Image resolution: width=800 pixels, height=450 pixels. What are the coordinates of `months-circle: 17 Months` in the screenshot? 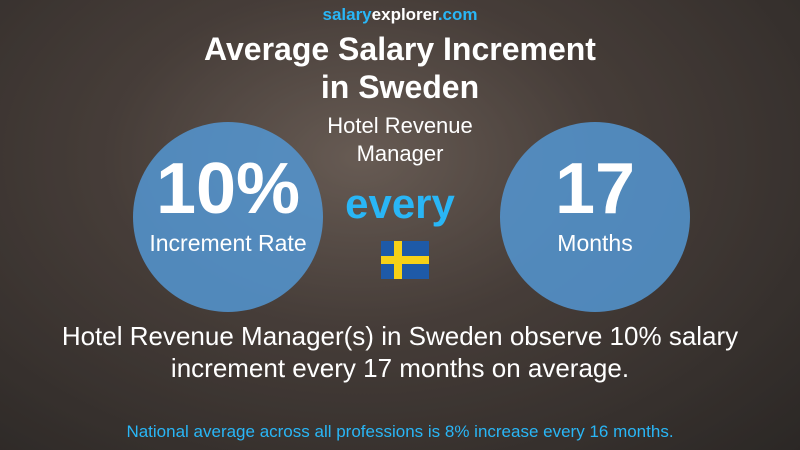 It's located at (595, 217).